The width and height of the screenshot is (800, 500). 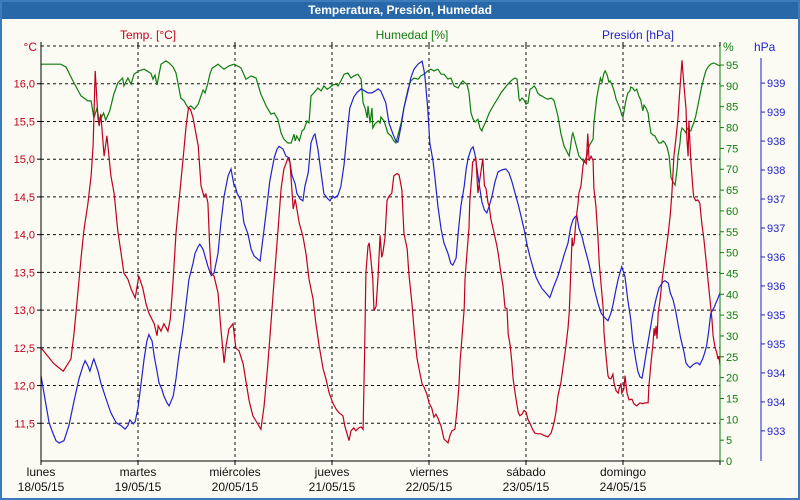 What do you see at coordinates (732, 66) in the screenshot?
I see `tick-label: 95` at bounding box center [732, 66].